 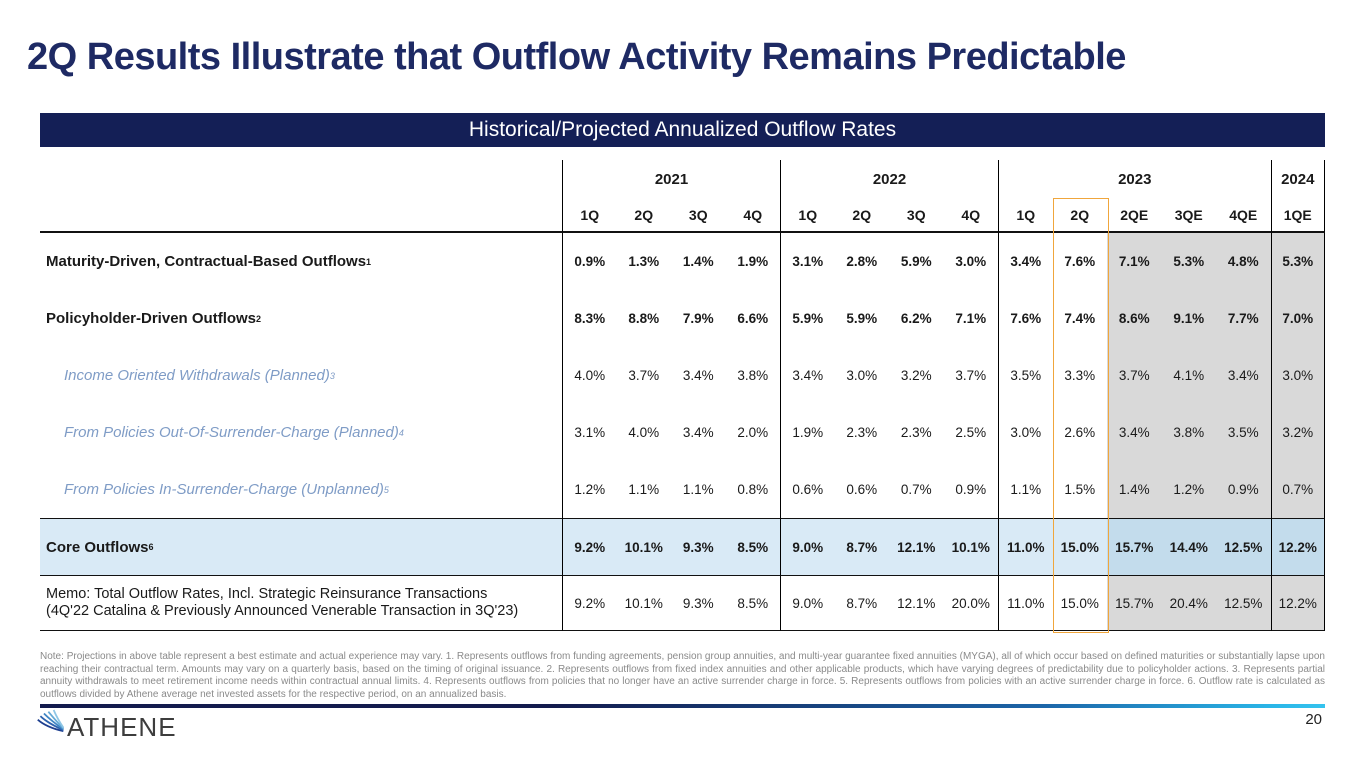 I want to click on table-corner-spacer, so click(x=301, y=179).